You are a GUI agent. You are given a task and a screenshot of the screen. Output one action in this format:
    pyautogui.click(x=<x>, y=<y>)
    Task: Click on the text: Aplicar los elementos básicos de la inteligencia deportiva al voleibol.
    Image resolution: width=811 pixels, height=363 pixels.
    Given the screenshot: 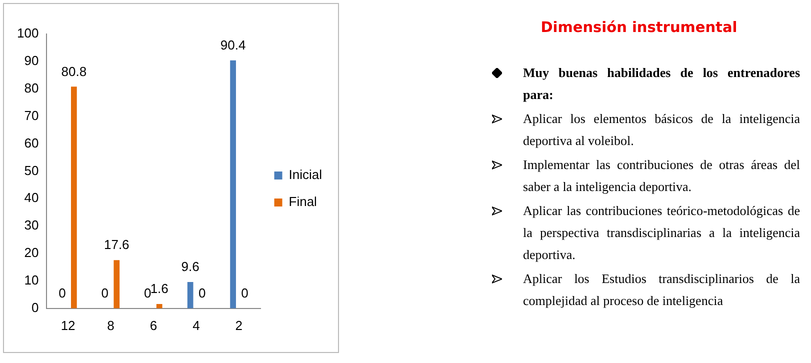 What is the action you would take?
    pyautogui.click(x=661, y=130)
    